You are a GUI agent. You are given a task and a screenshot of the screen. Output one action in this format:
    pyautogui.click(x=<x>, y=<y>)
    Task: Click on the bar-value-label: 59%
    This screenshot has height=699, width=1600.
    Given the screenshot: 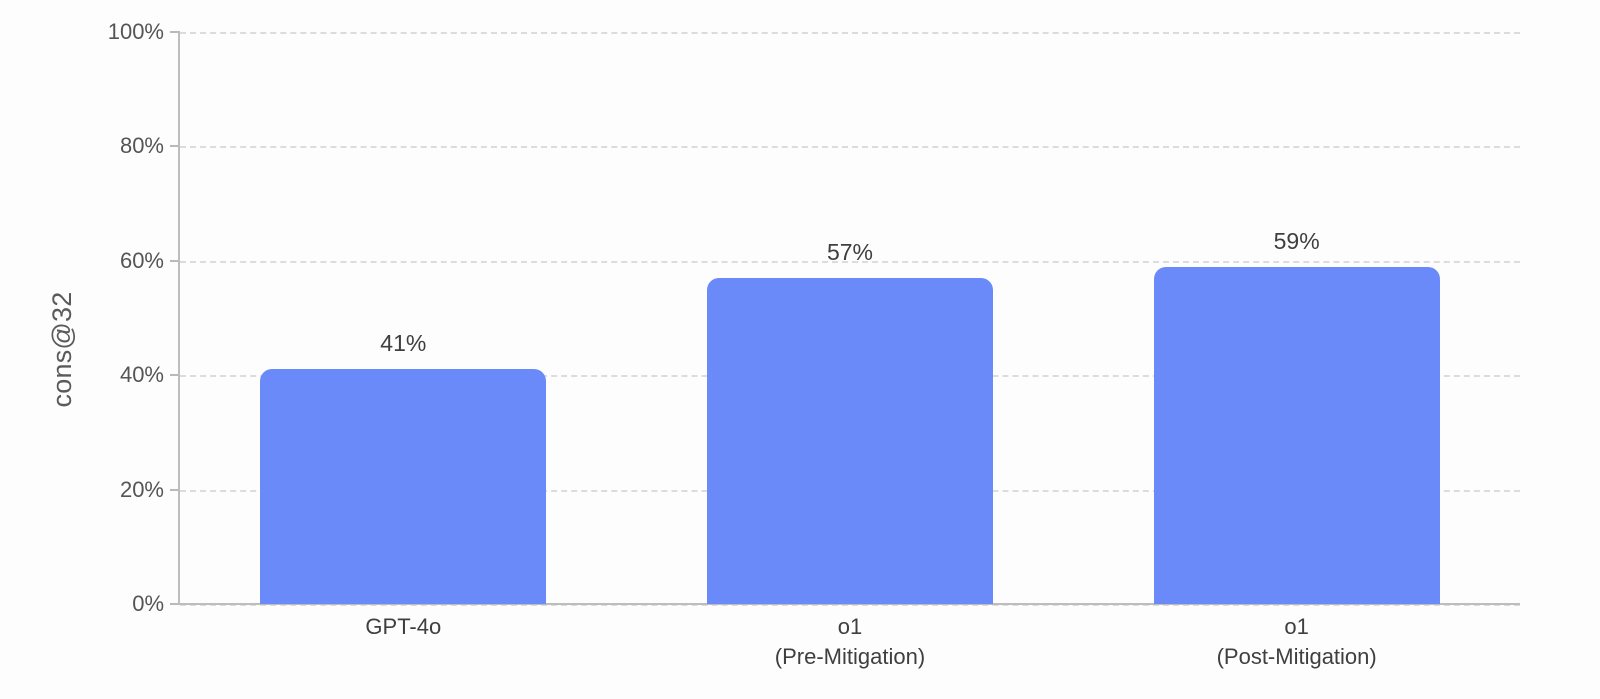 What is the action you would take?
    pyautogui.click(x=1296, y=240)
    